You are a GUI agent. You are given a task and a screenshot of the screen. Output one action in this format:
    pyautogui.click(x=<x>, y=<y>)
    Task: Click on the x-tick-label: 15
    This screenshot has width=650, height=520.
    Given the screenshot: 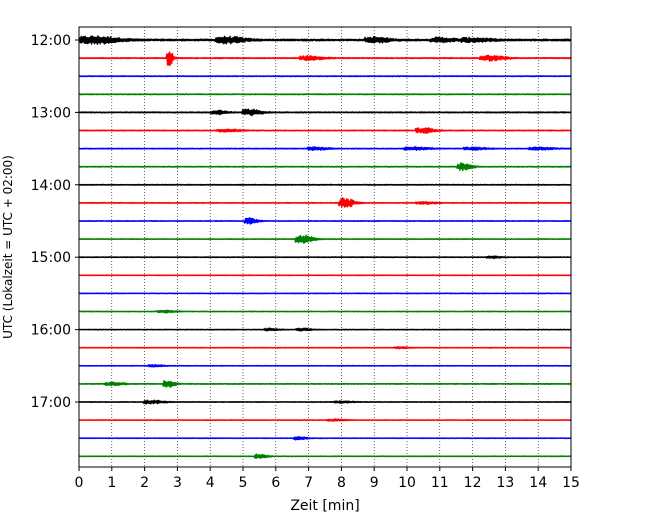 What is the action you would take?
    pyautogui.click(x=571, y=483)
    